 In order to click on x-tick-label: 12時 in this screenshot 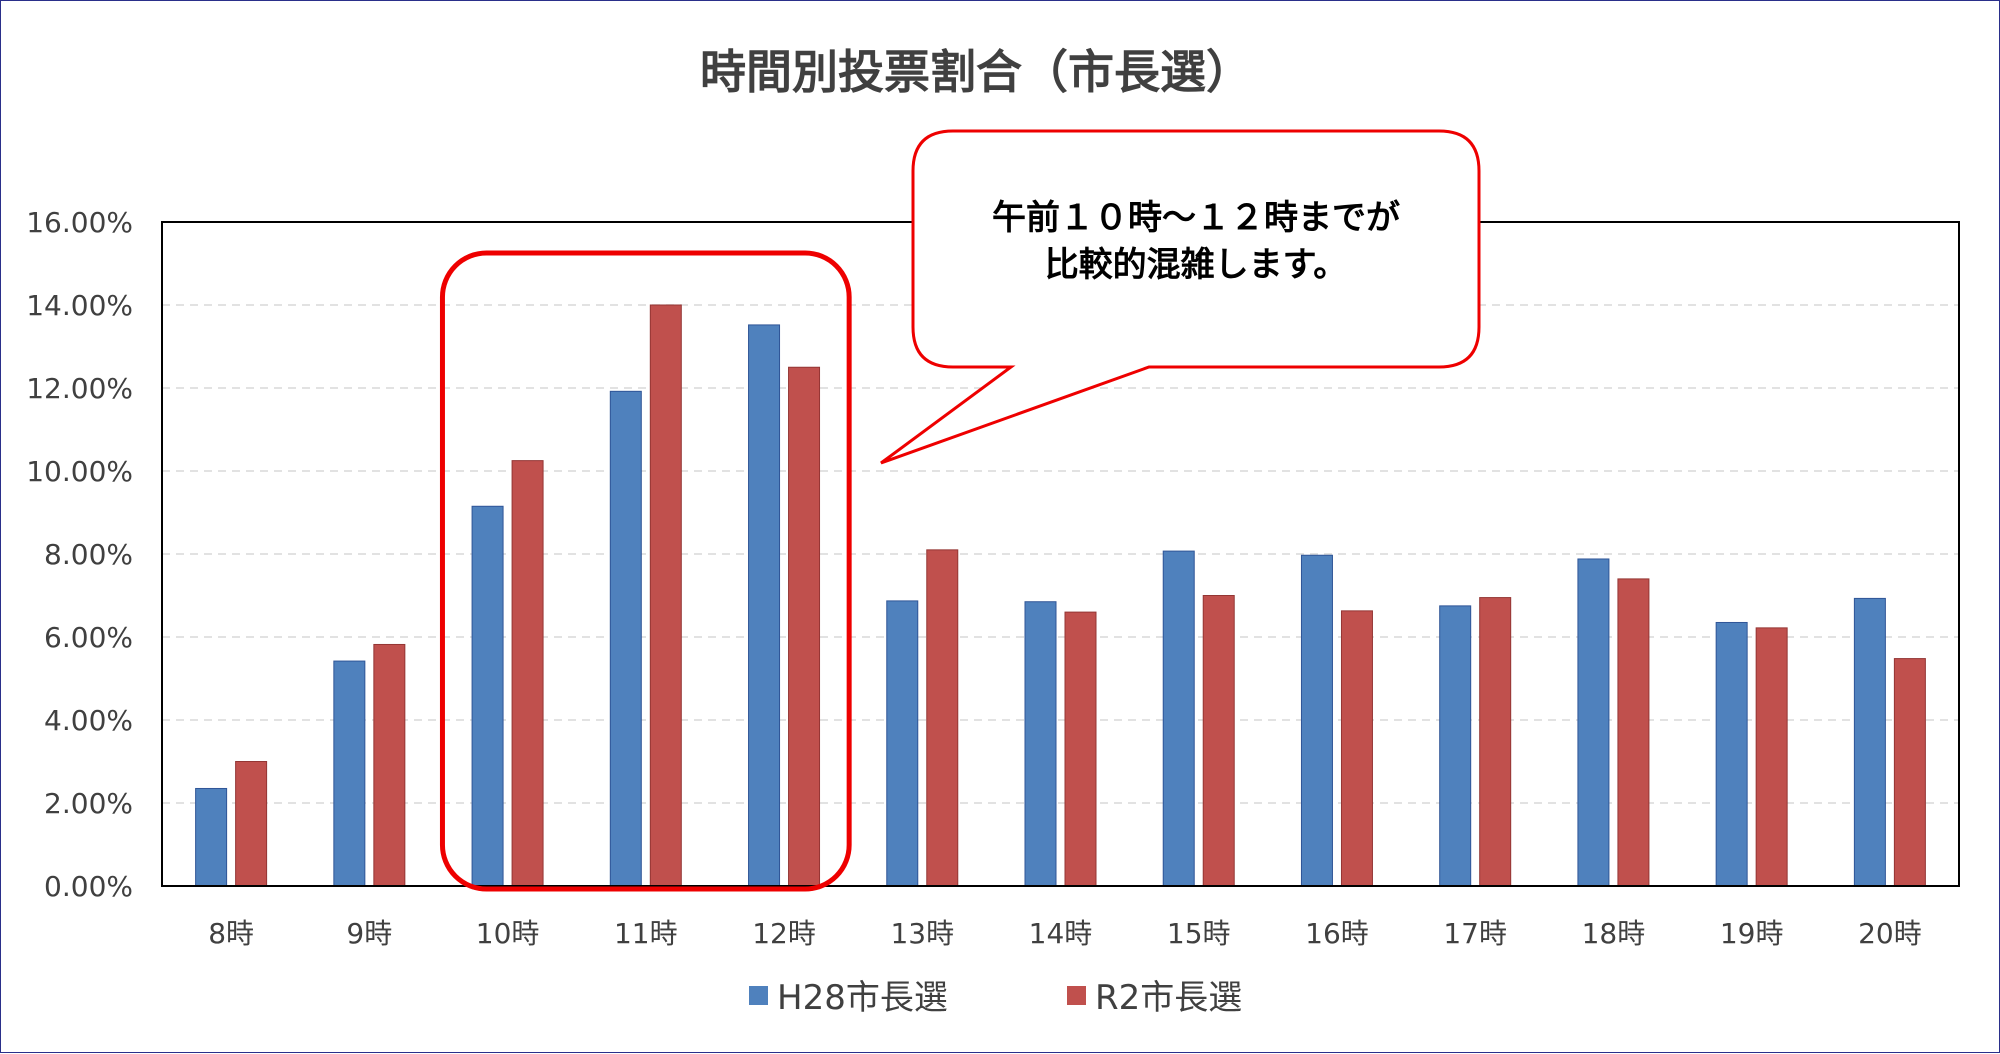, I will do `click(784, 933)`.